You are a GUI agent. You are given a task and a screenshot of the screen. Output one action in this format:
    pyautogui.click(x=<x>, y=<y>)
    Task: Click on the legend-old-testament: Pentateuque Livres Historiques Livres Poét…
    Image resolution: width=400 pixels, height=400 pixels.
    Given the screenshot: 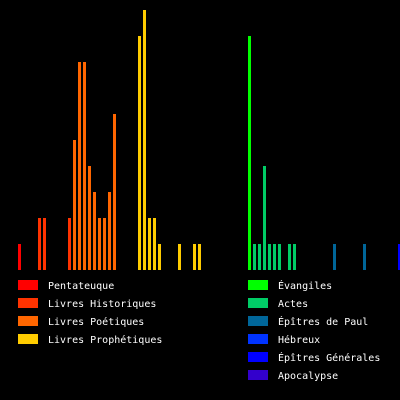 What is the action you would take?
    pyautogui.click(x=90, y=313)
    